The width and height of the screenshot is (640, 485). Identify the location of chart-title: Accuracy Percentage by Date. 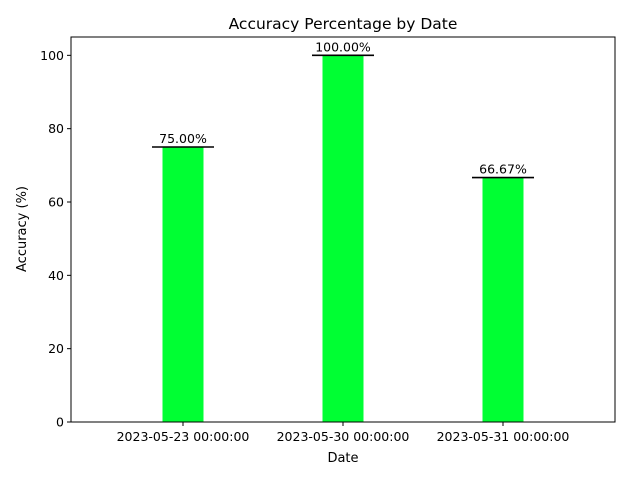
(343, 24).